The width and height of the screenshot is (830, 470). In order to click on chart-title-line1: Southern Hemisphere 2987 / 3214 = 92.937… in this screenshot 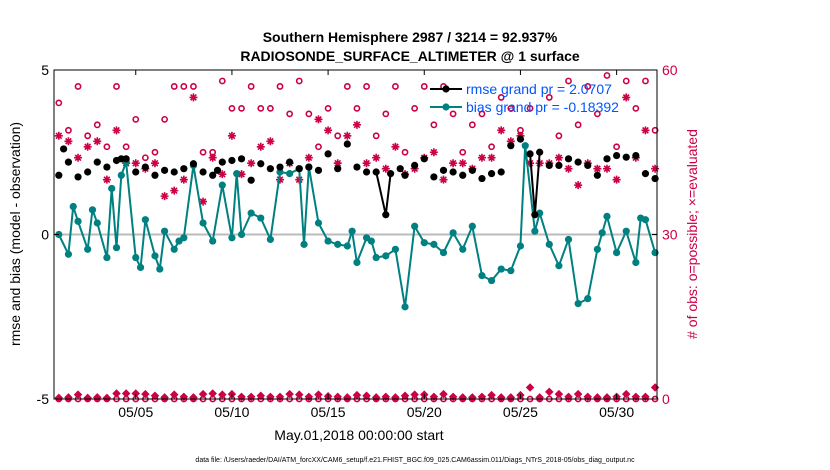, I will do `click(410, 37)`.